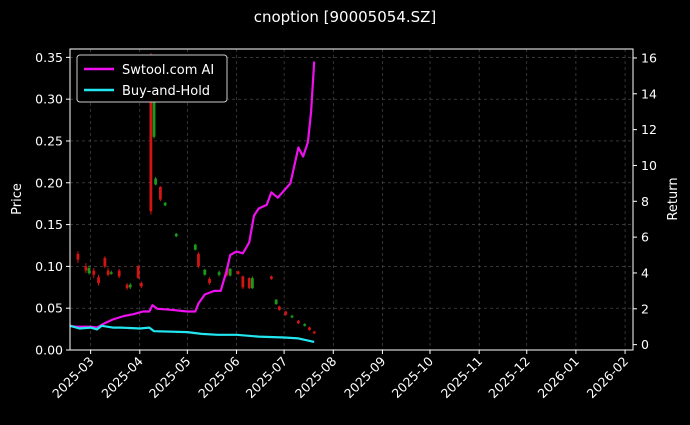 Image resolution: width=690 pixels, height=425 pixels. I want to click on x-tick-label: 2025-07, so click(267, 378).